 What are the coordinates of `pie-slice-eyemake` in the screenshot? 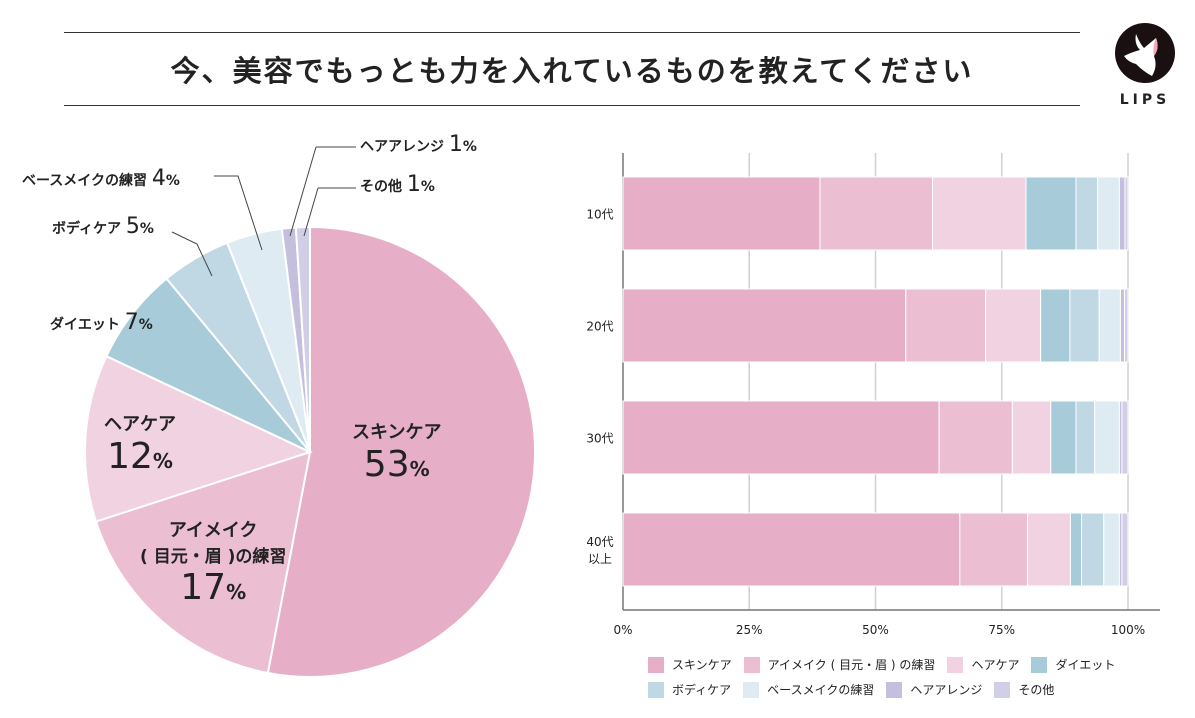 It's located at (203, 562).